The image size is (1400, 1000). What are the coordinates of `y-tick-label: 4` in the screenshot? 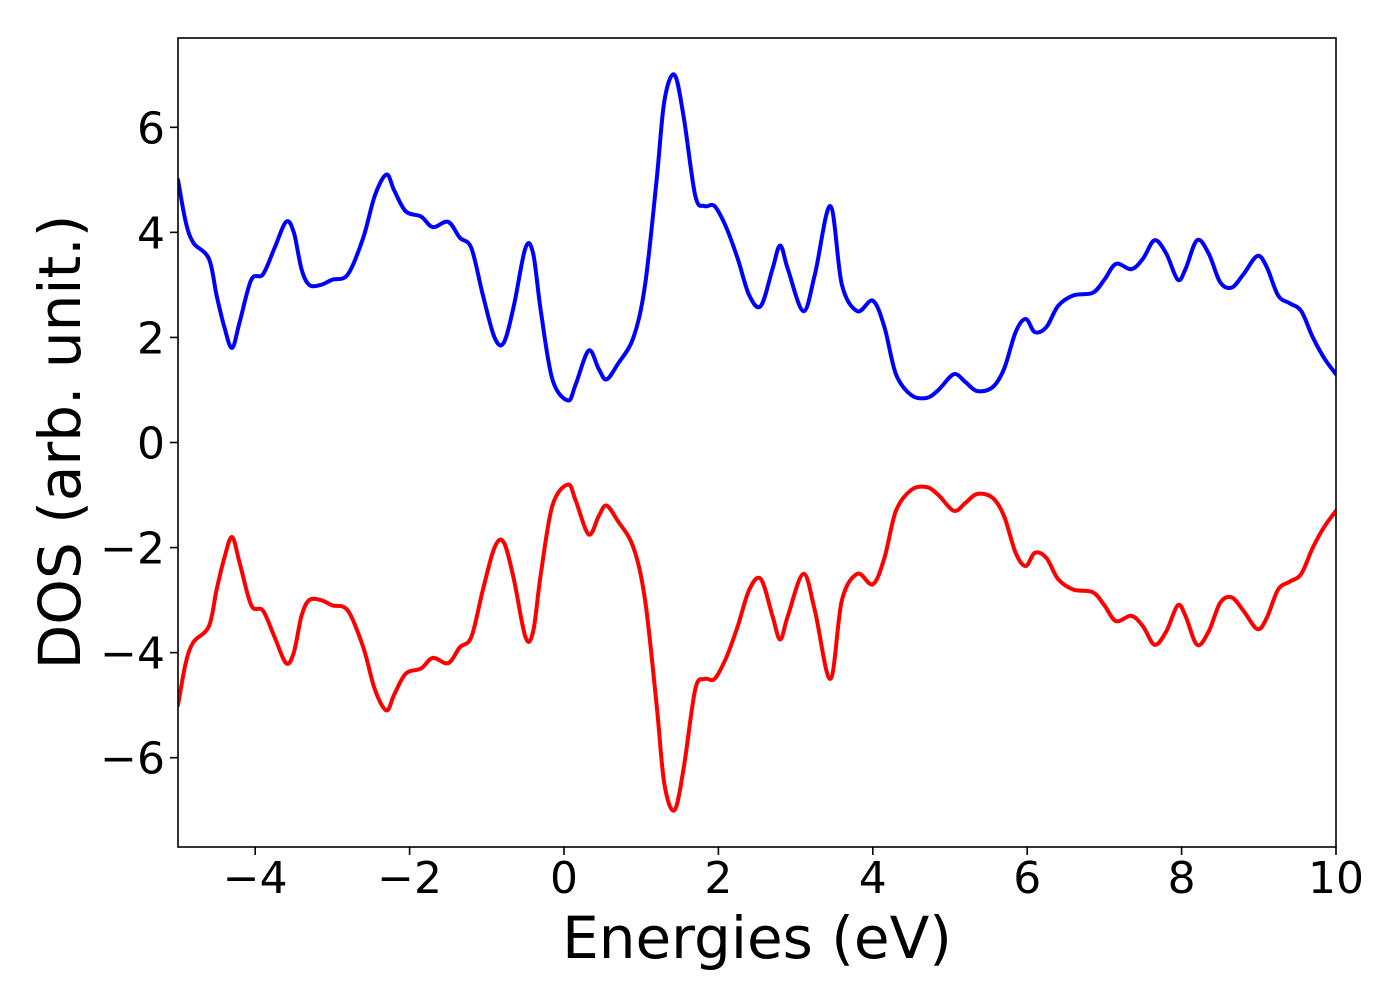 It's located at (151, 233).